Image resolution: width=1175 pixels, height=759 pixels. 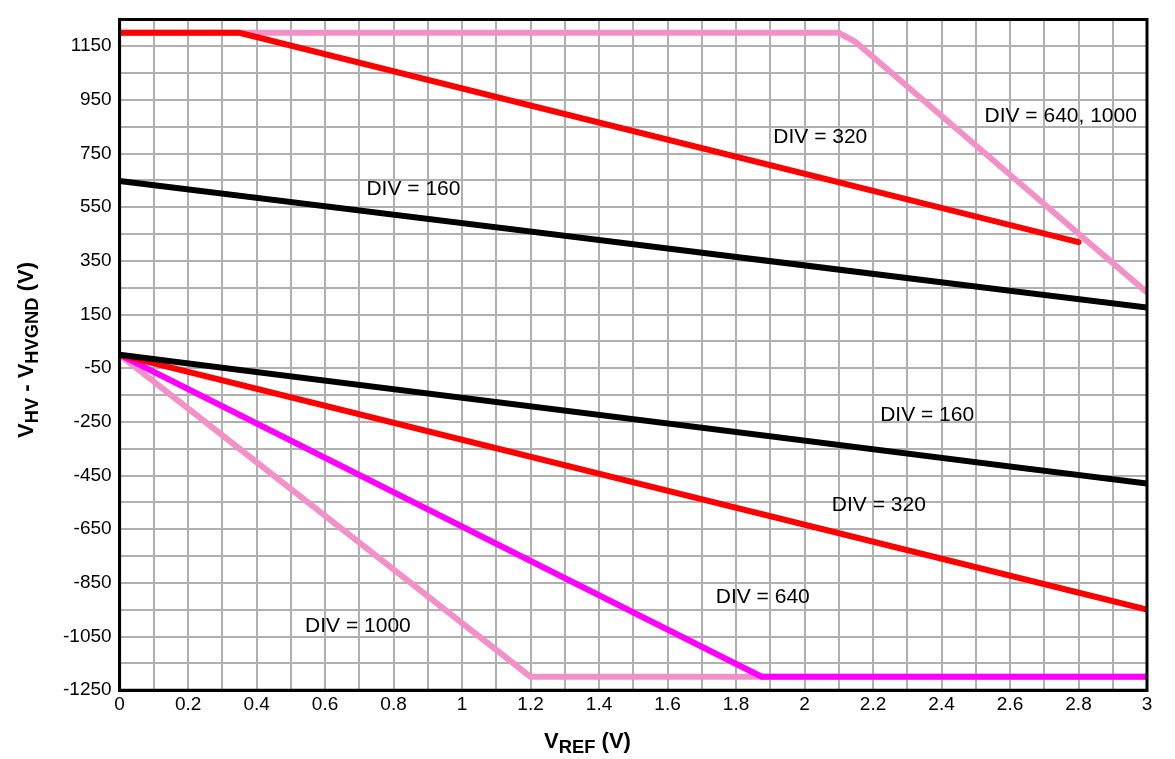 I want to click on x-axis-title: V$_{REF}$ (V), so click(x=587, y=743).